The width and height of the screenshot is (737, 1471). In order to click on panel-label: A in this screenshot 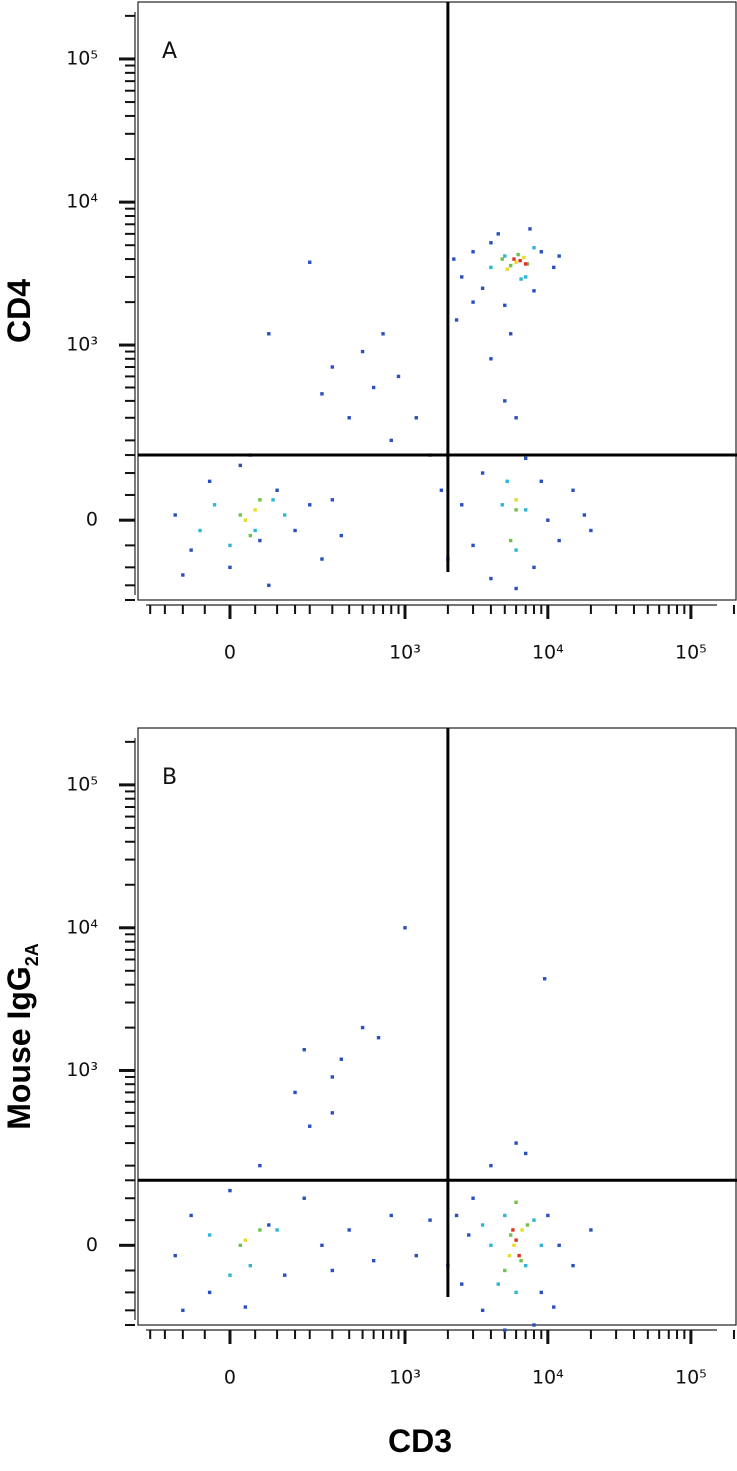, I will do `click(169, 51)`.